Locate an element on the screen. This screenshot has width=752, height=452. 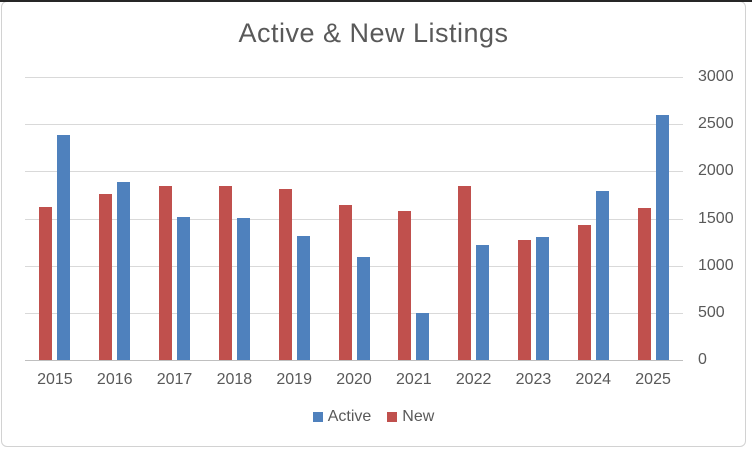
bar-active-2021 is located at coordinates (423, 336).